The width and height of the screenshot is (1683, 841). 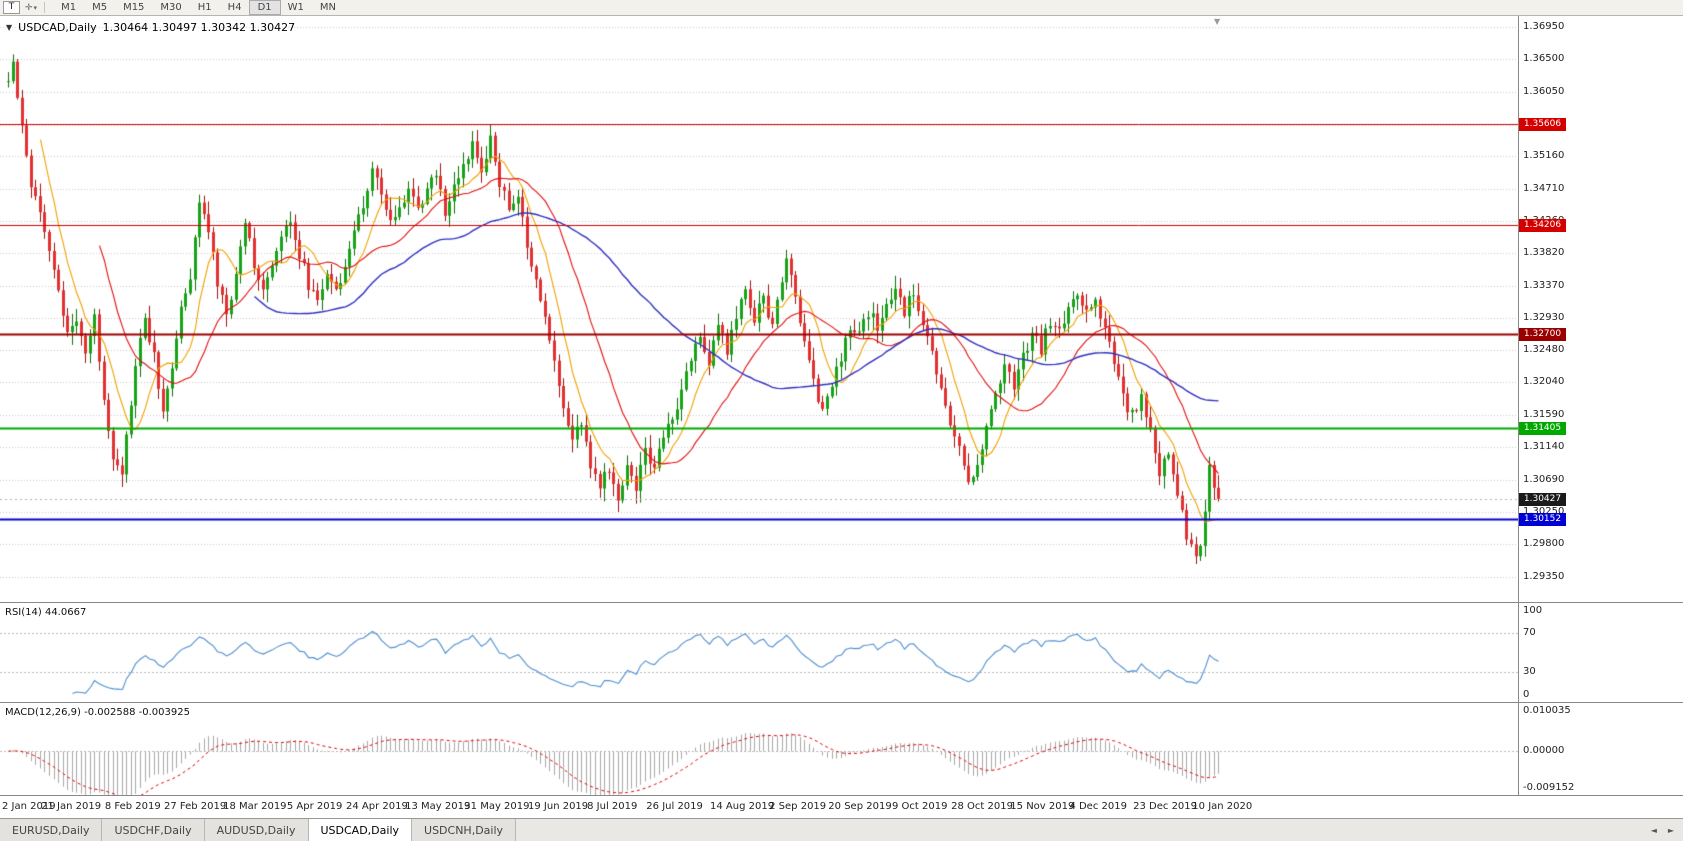 I want to click on price-axis-label: 1.36050, so click(x=1544, y=91).